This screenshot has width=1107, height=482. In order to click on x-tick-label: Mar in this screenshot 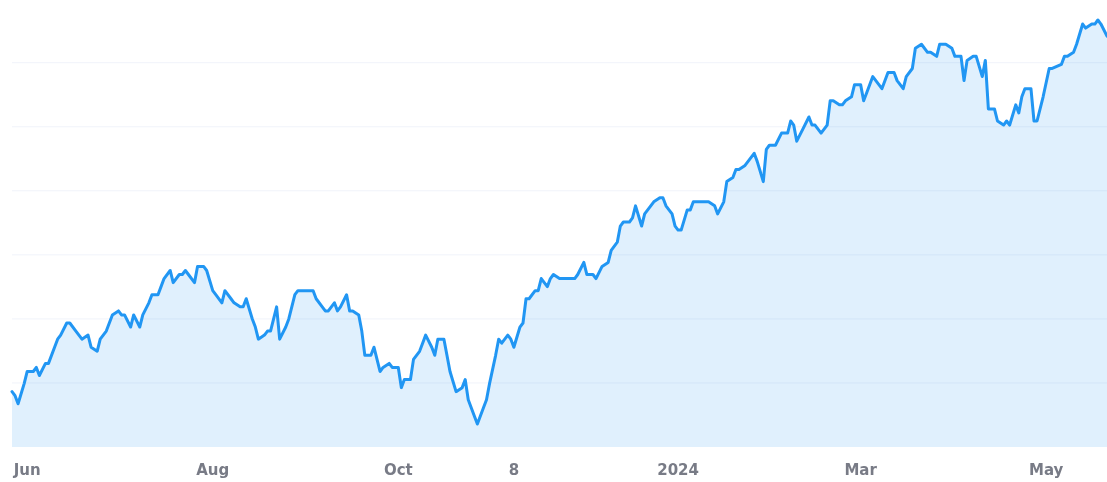, I will do `click(861, 470)`.